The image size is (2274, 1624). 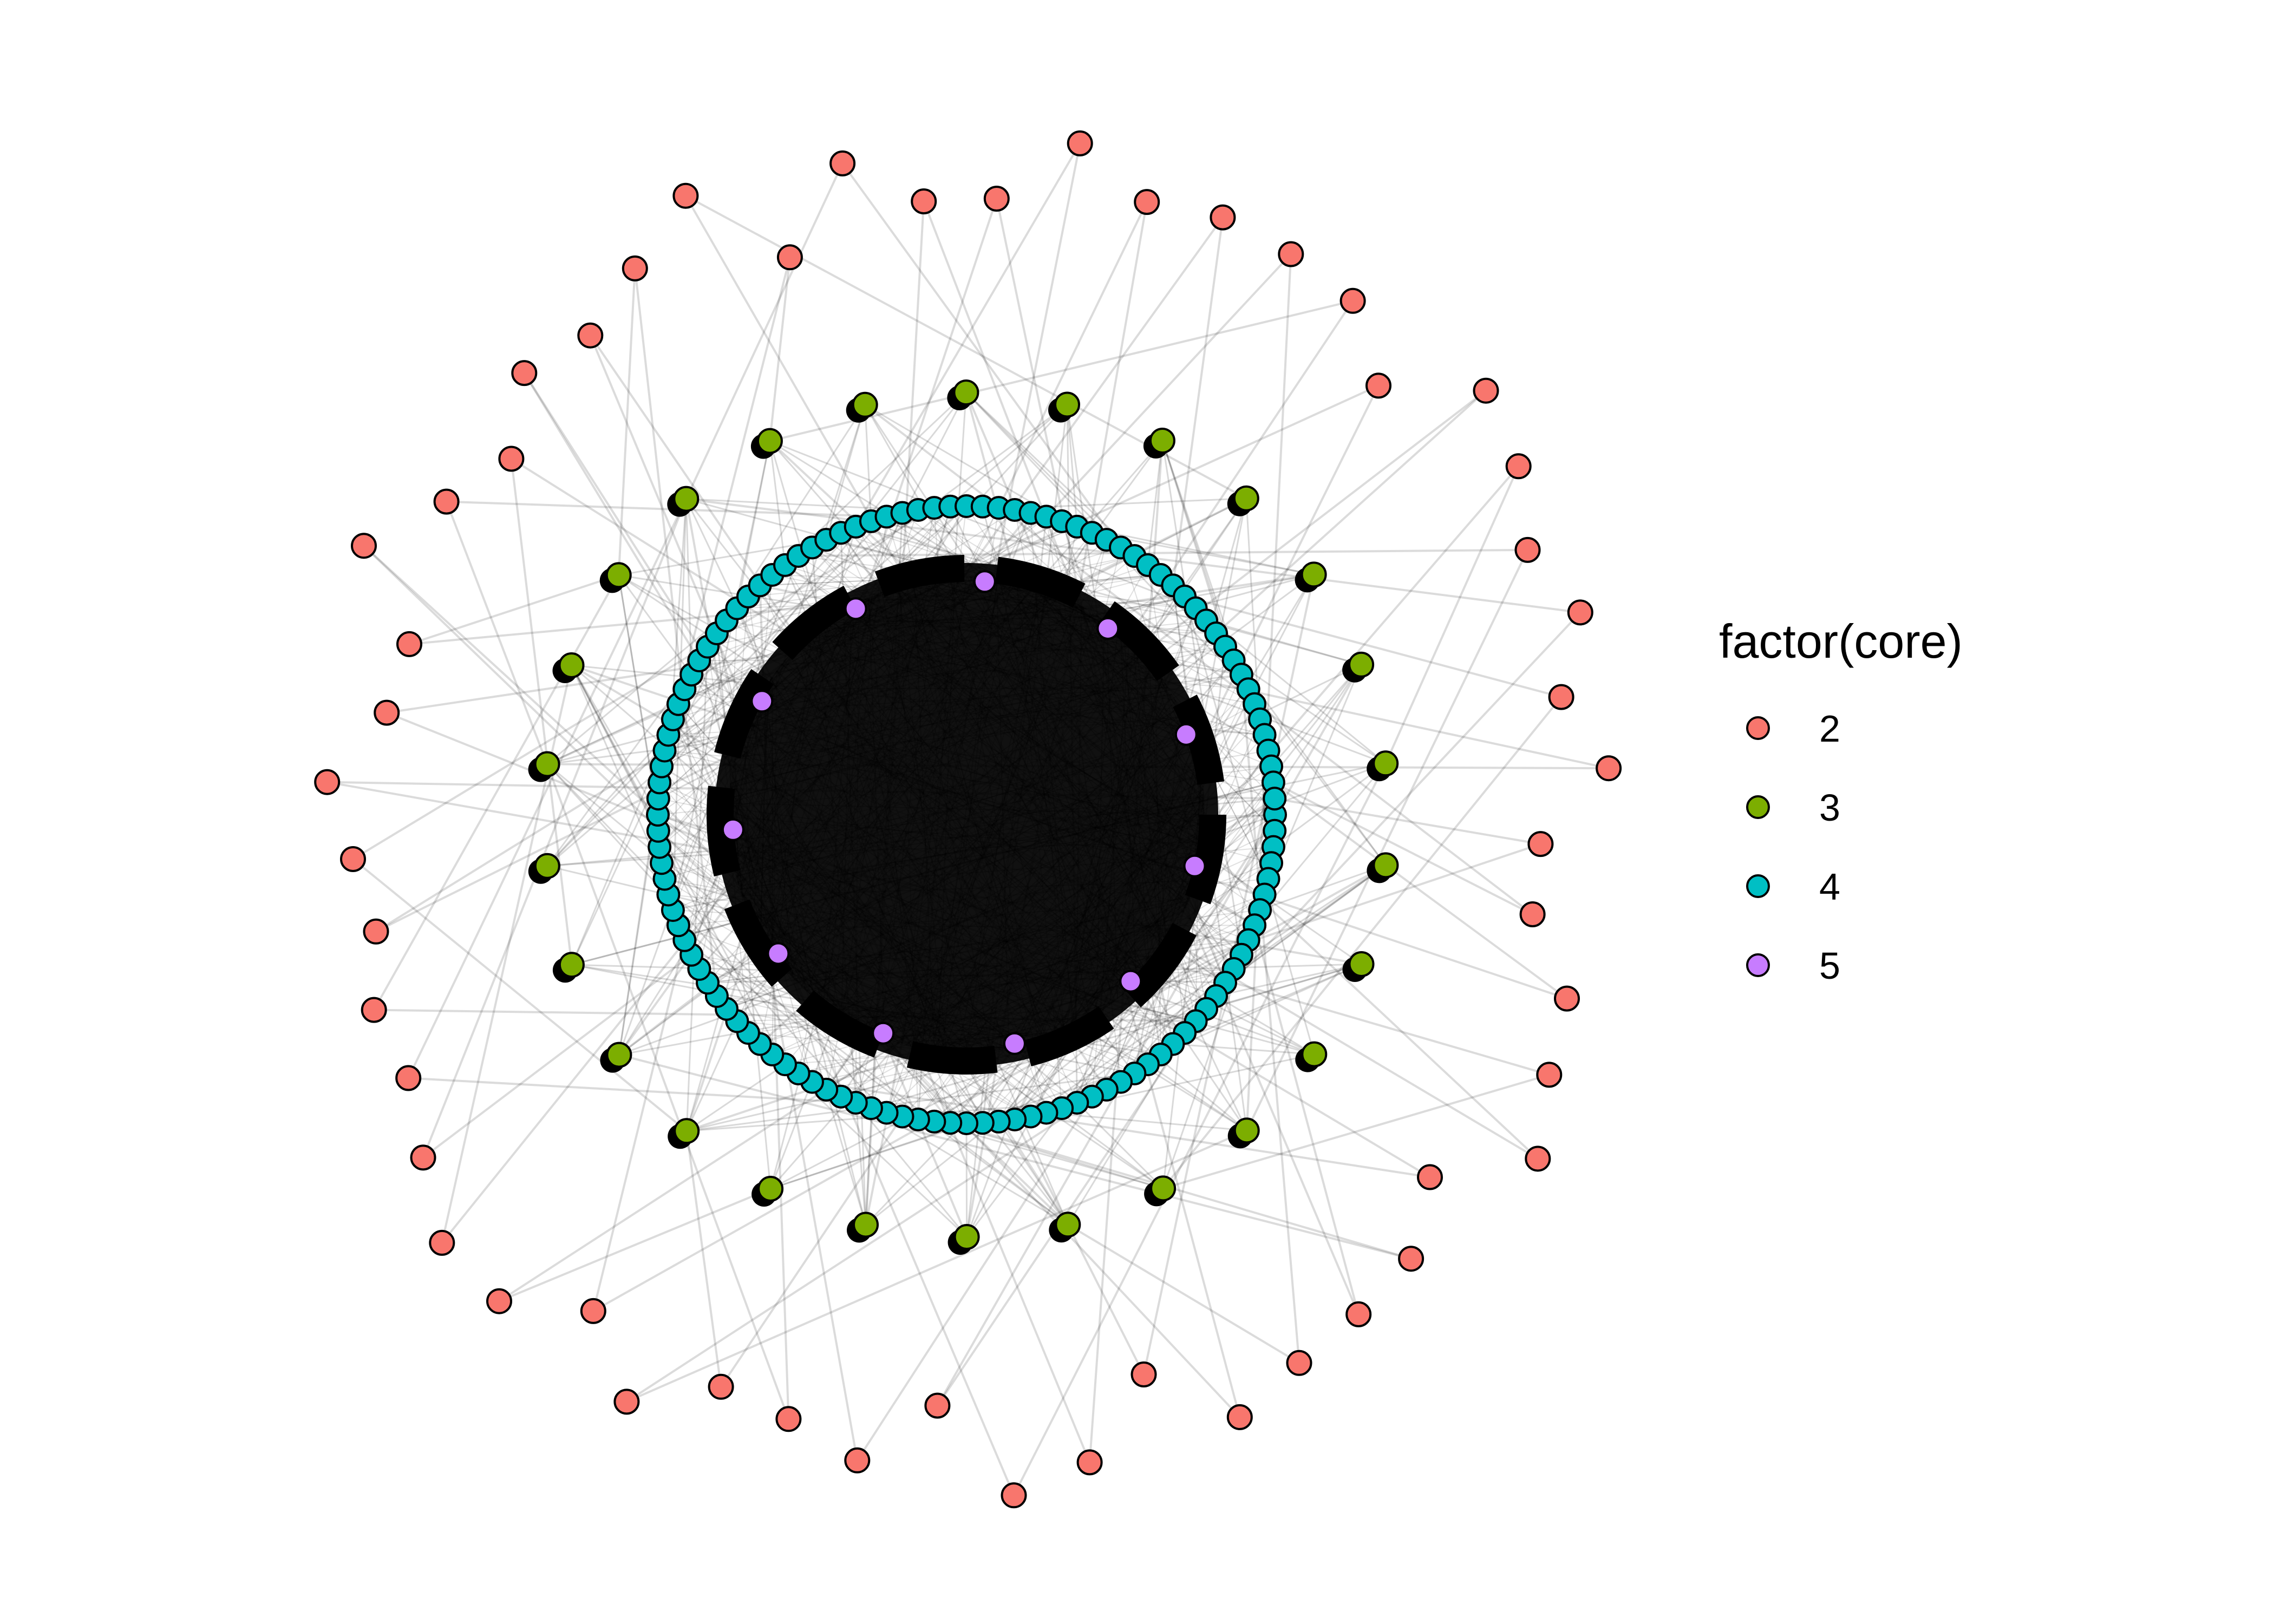 What do you see at coordinates (1830, 887) in the screenshot?
I see `legend-label-4: 4` at bounding box center [1830, 887].